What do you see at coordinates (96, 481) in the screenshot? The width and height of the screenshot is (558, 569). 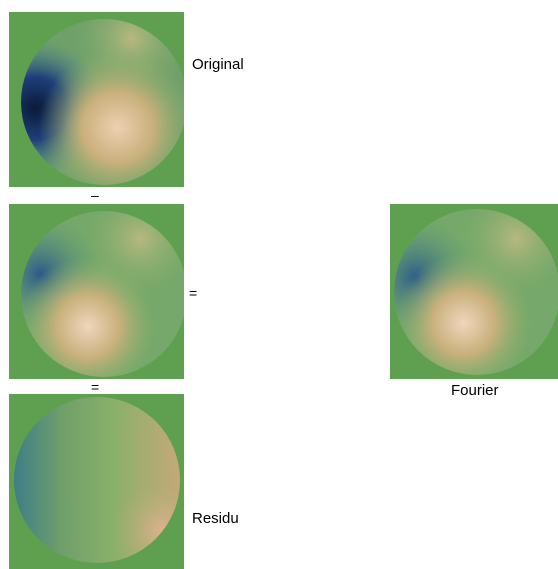 I see `residual-image` at bounding box center [96, 481].